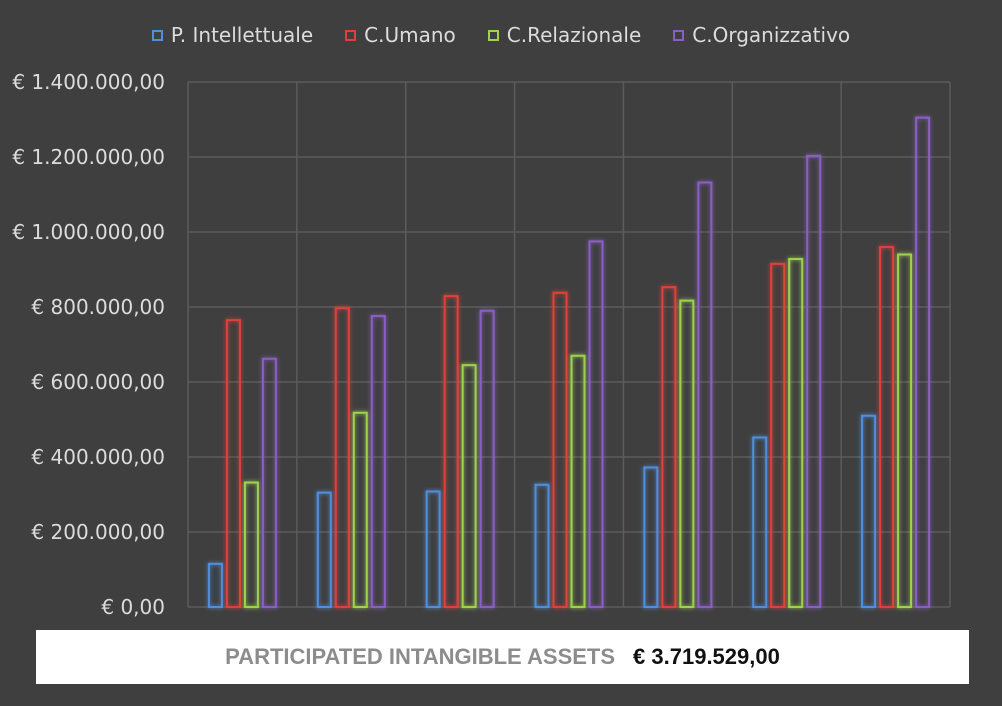 Image resolution: width=1002 pixels, height=706 pixels. Describe the element at coordinates (133, 607) in the screenshot. I see `y-tick-label: € 0,00` at that location.